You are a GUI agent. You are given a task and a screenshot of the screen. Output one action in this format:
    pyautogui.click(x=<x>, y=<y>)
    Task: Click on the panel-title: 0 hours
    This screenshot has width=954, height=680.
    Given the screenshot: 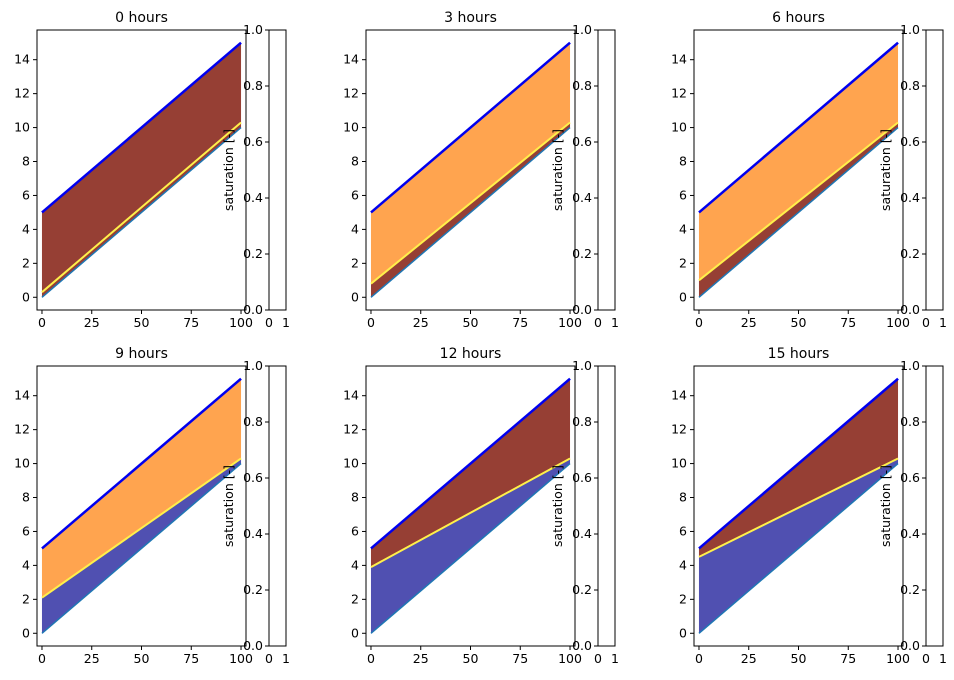 What is the action you would take?
    pyautogui.click(x=141, y=18)
    